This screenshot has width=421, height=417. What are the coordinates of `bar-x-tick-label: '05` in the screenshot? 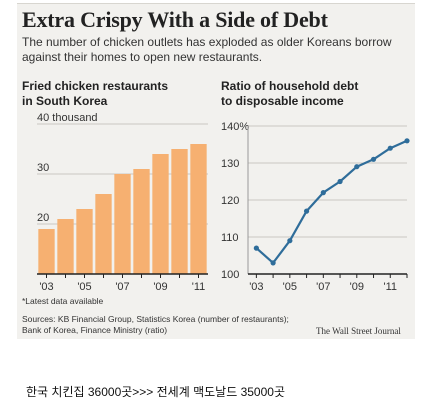 It's located at (84, 287).